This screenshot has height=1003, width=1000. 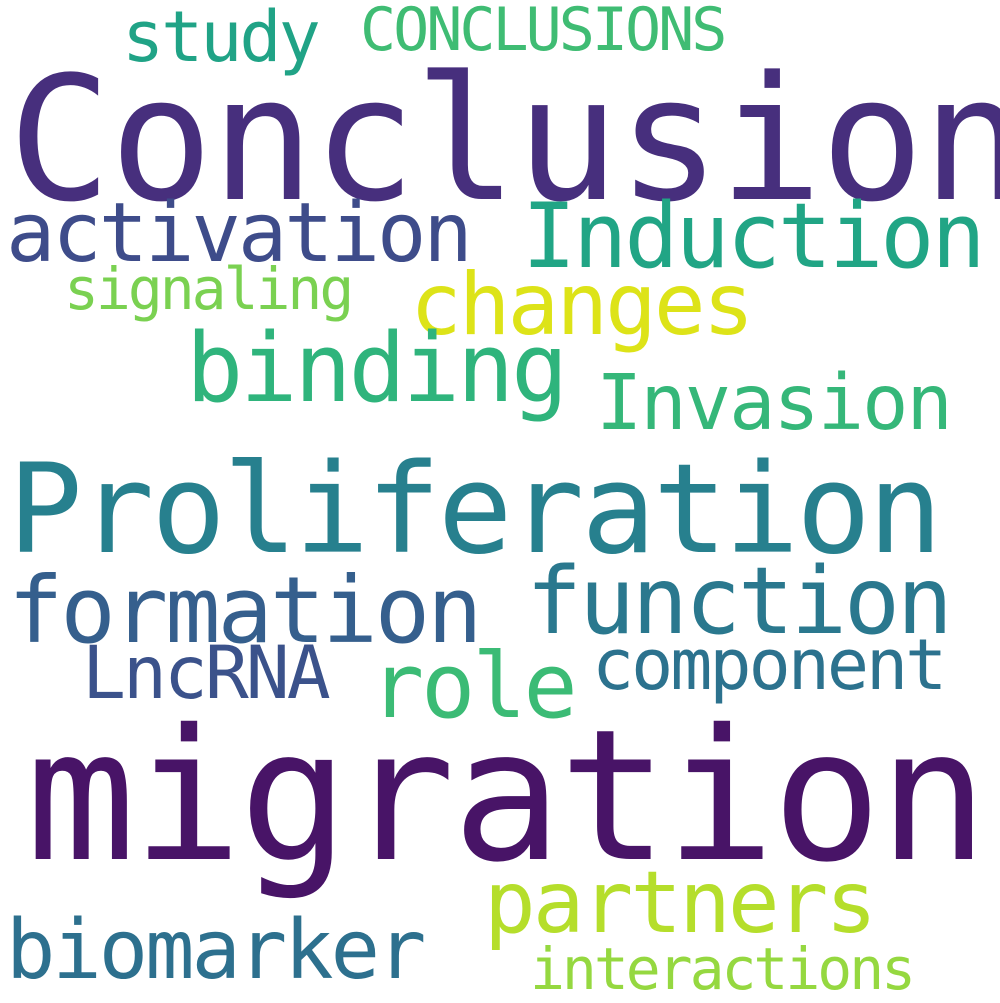 What do you see at coordinates (377, 369) in the screenshot?
I see `word-binding: binding` at bounding box center [377, 369].